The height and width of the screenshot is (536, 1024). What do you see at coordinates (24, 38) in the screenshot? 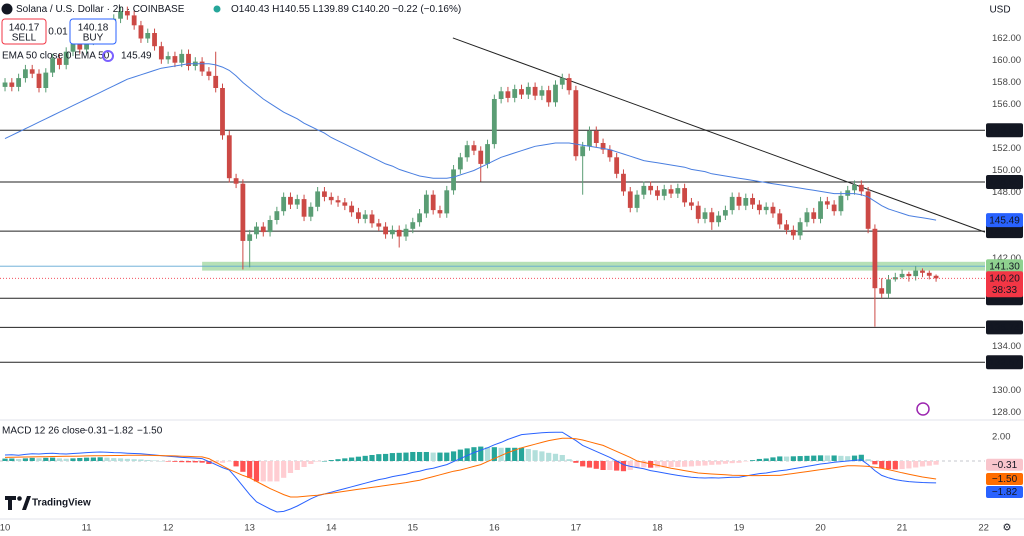
I see `sell-label: SELL` at bounding box center [24, 38].